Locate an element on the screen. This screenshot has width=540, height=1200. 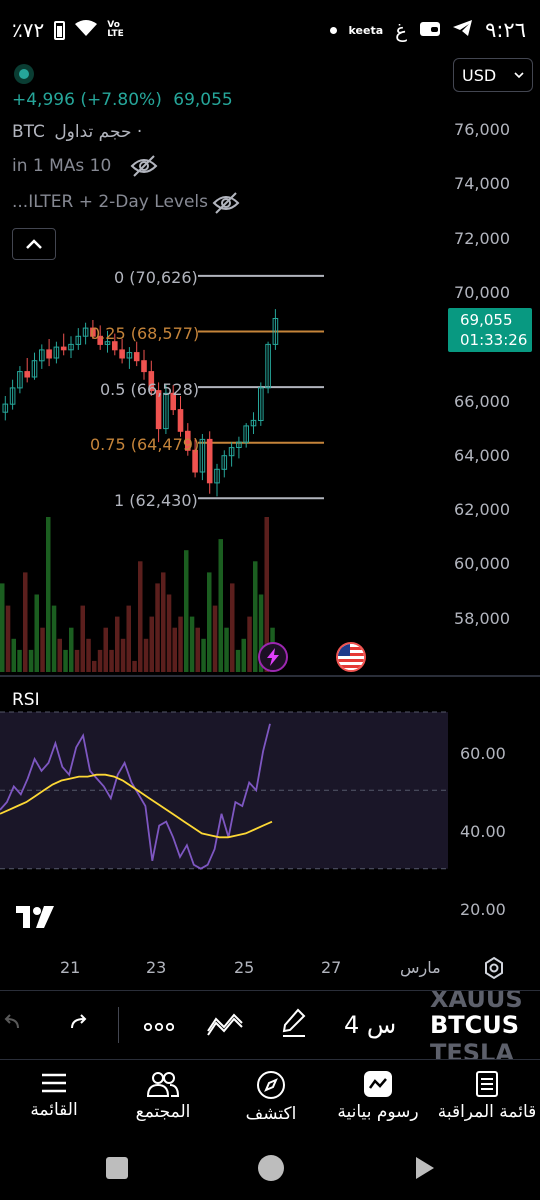
pane-separator is located at coordinates (270, 676).